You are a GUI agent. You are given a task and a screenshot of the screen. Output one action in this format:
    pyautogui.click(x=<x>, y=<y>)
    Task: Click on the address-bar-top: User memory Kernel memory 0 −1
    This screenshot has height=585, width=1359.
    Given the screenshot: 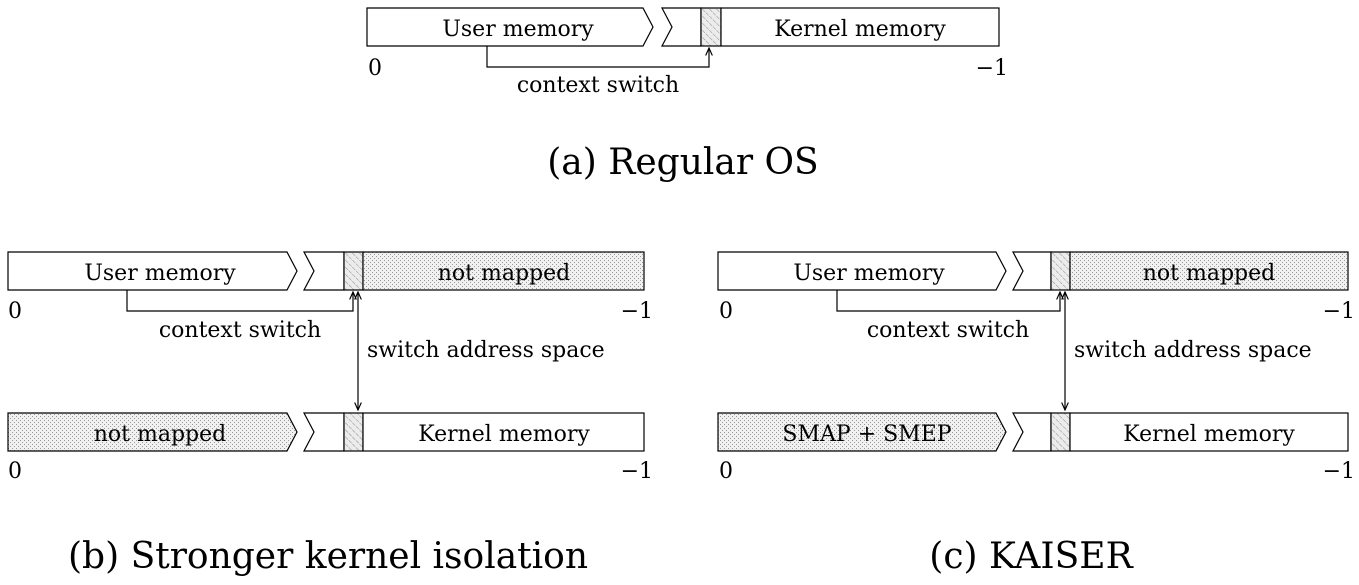 What is the action you would take?
    pyautogui.click(x=687, y=44)
    